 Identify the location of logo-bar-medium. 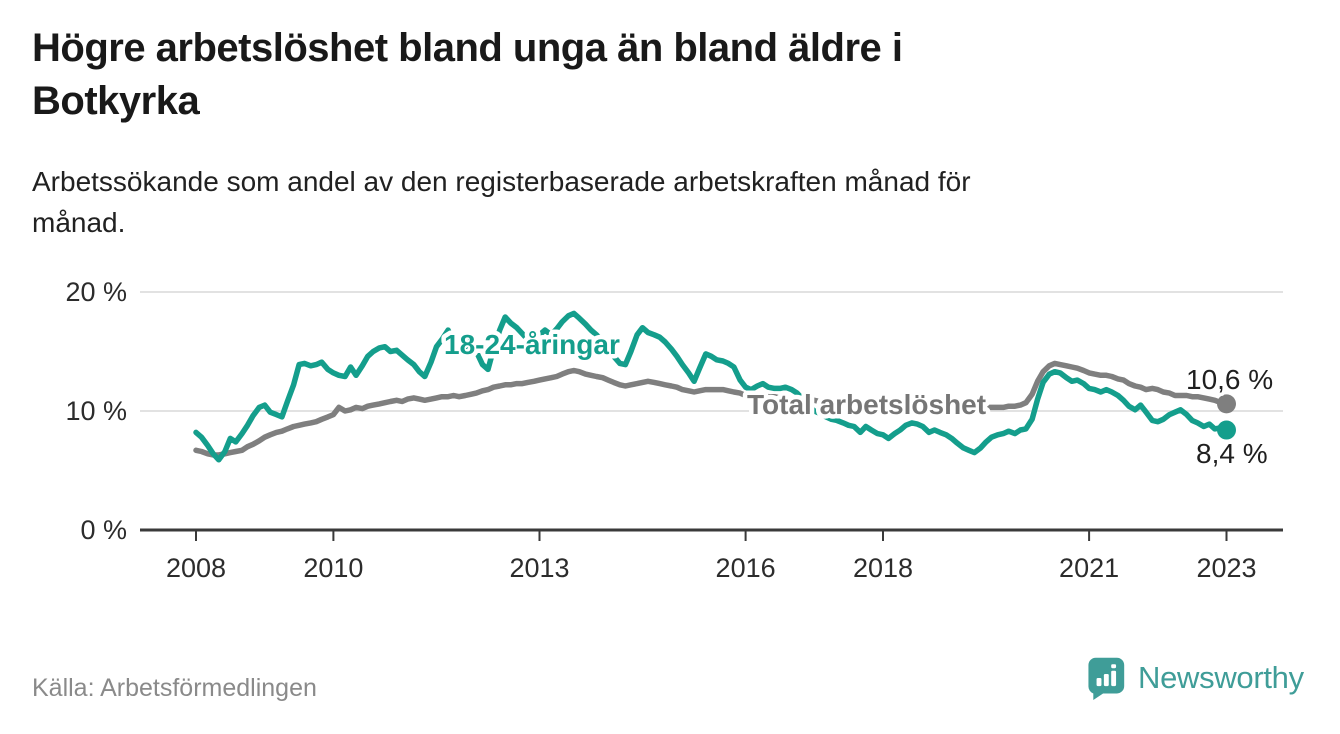
(1106, 680).